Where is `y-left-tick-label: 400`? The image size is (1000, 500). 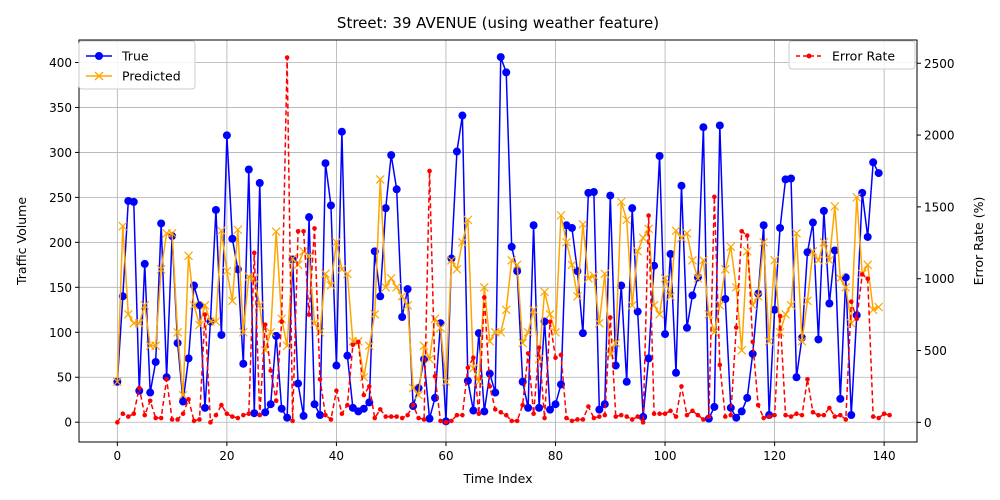
y-left-tick-label: 400 is located at coordinates (60, 63).